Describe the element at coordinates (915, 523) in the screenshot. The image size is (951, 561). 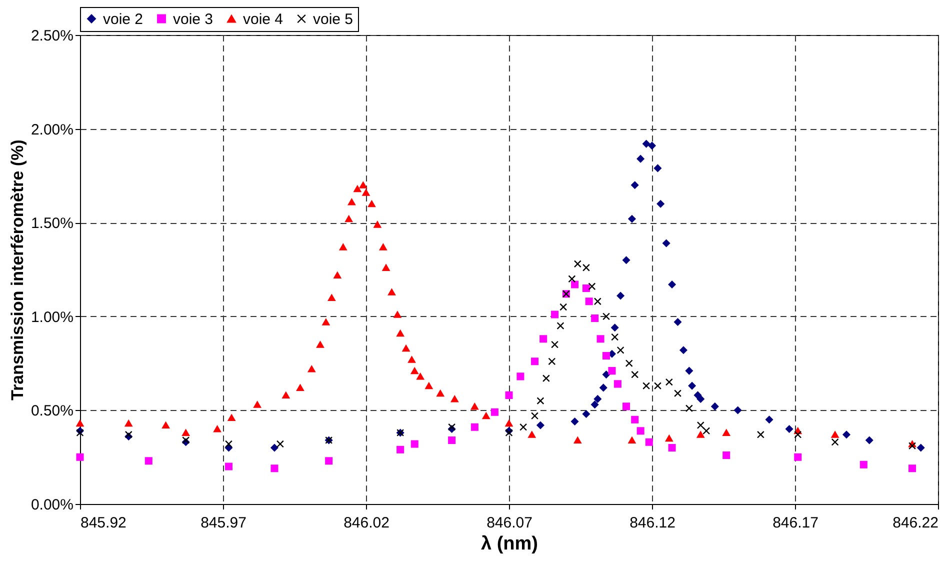
I see `x-tick-label: 846.22` at that location.